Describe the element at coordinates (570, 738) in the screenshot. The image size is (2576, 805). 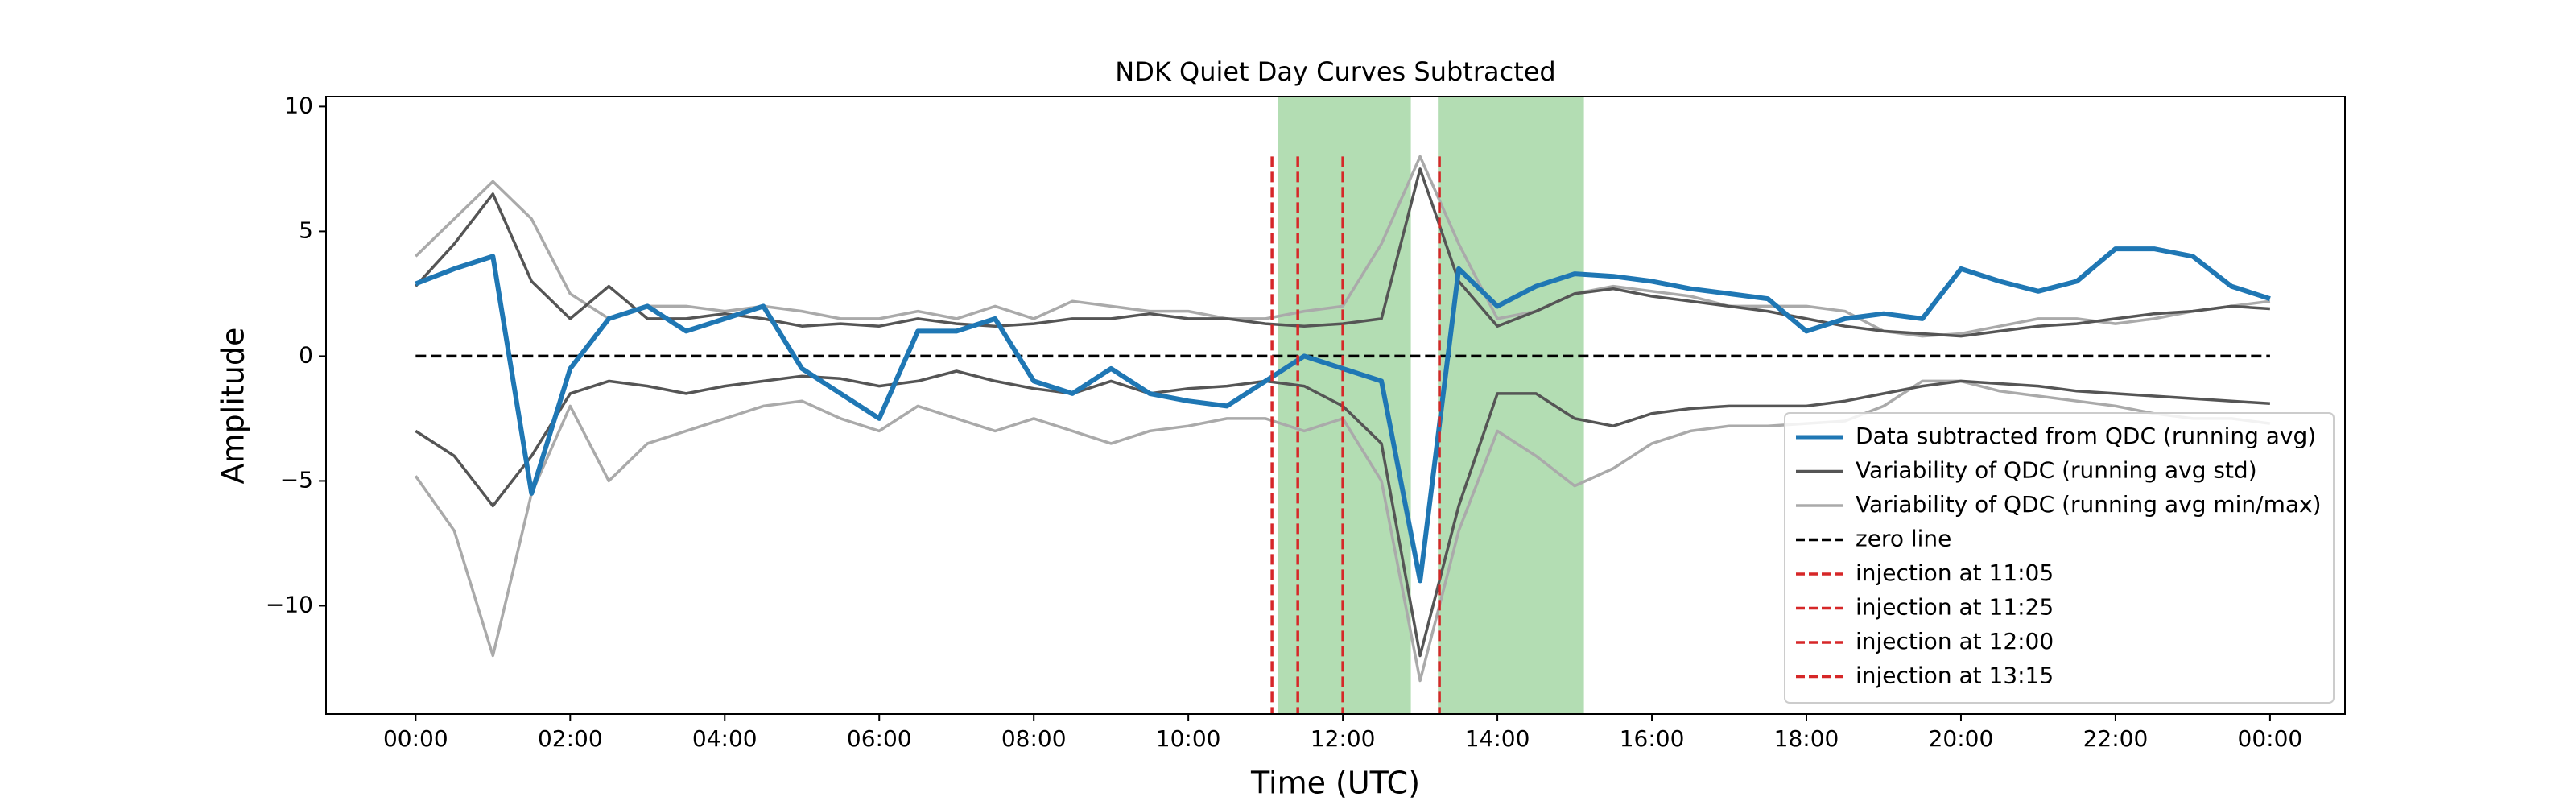
I see `x-tick-label: 02:00` at that location.